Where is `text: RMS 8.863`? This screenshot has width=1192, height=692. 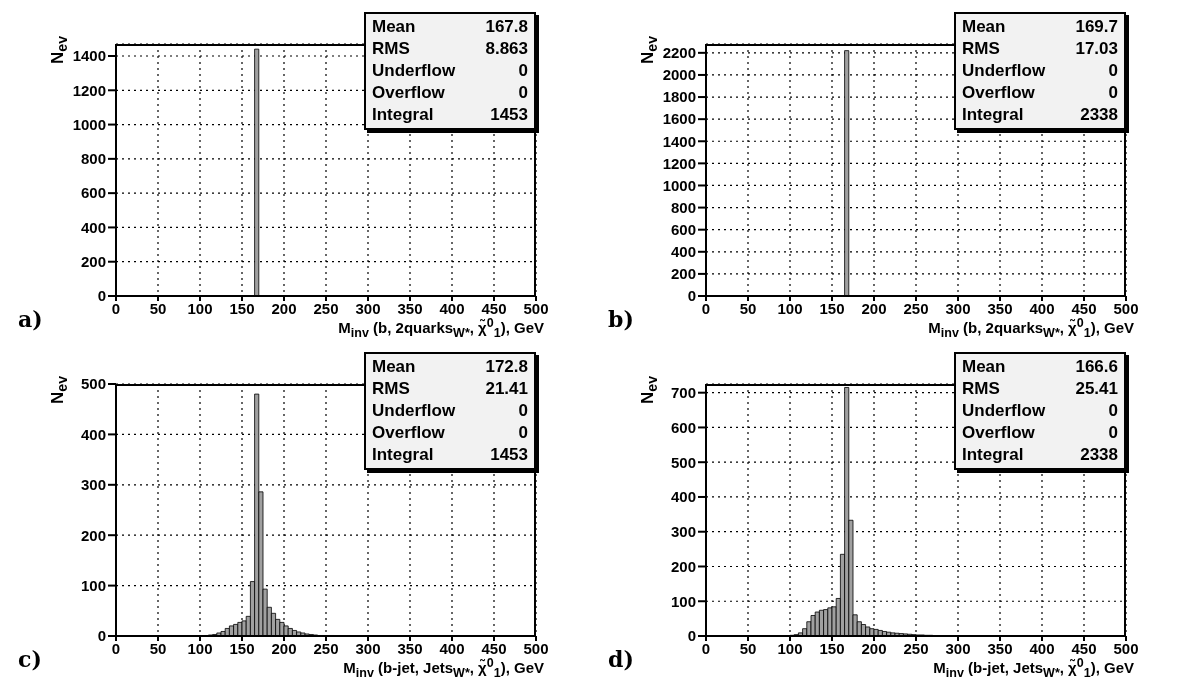 text: RMS 8.863 is located at coordinates (450, 48).